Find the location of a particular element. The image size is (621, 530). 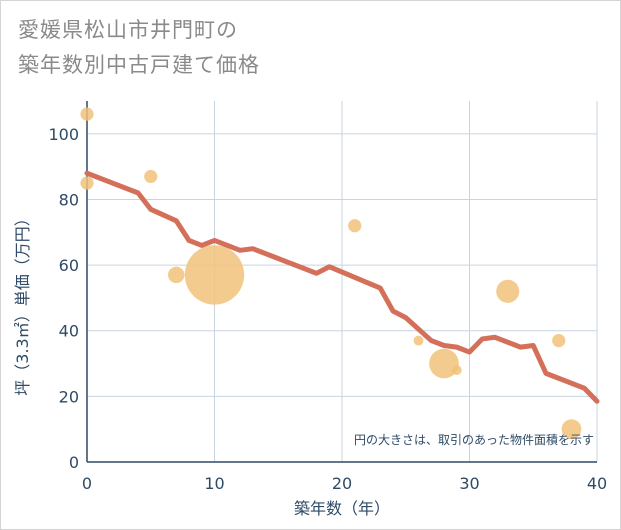

y-tick-label: 0 is located at coordinates (74, 462).